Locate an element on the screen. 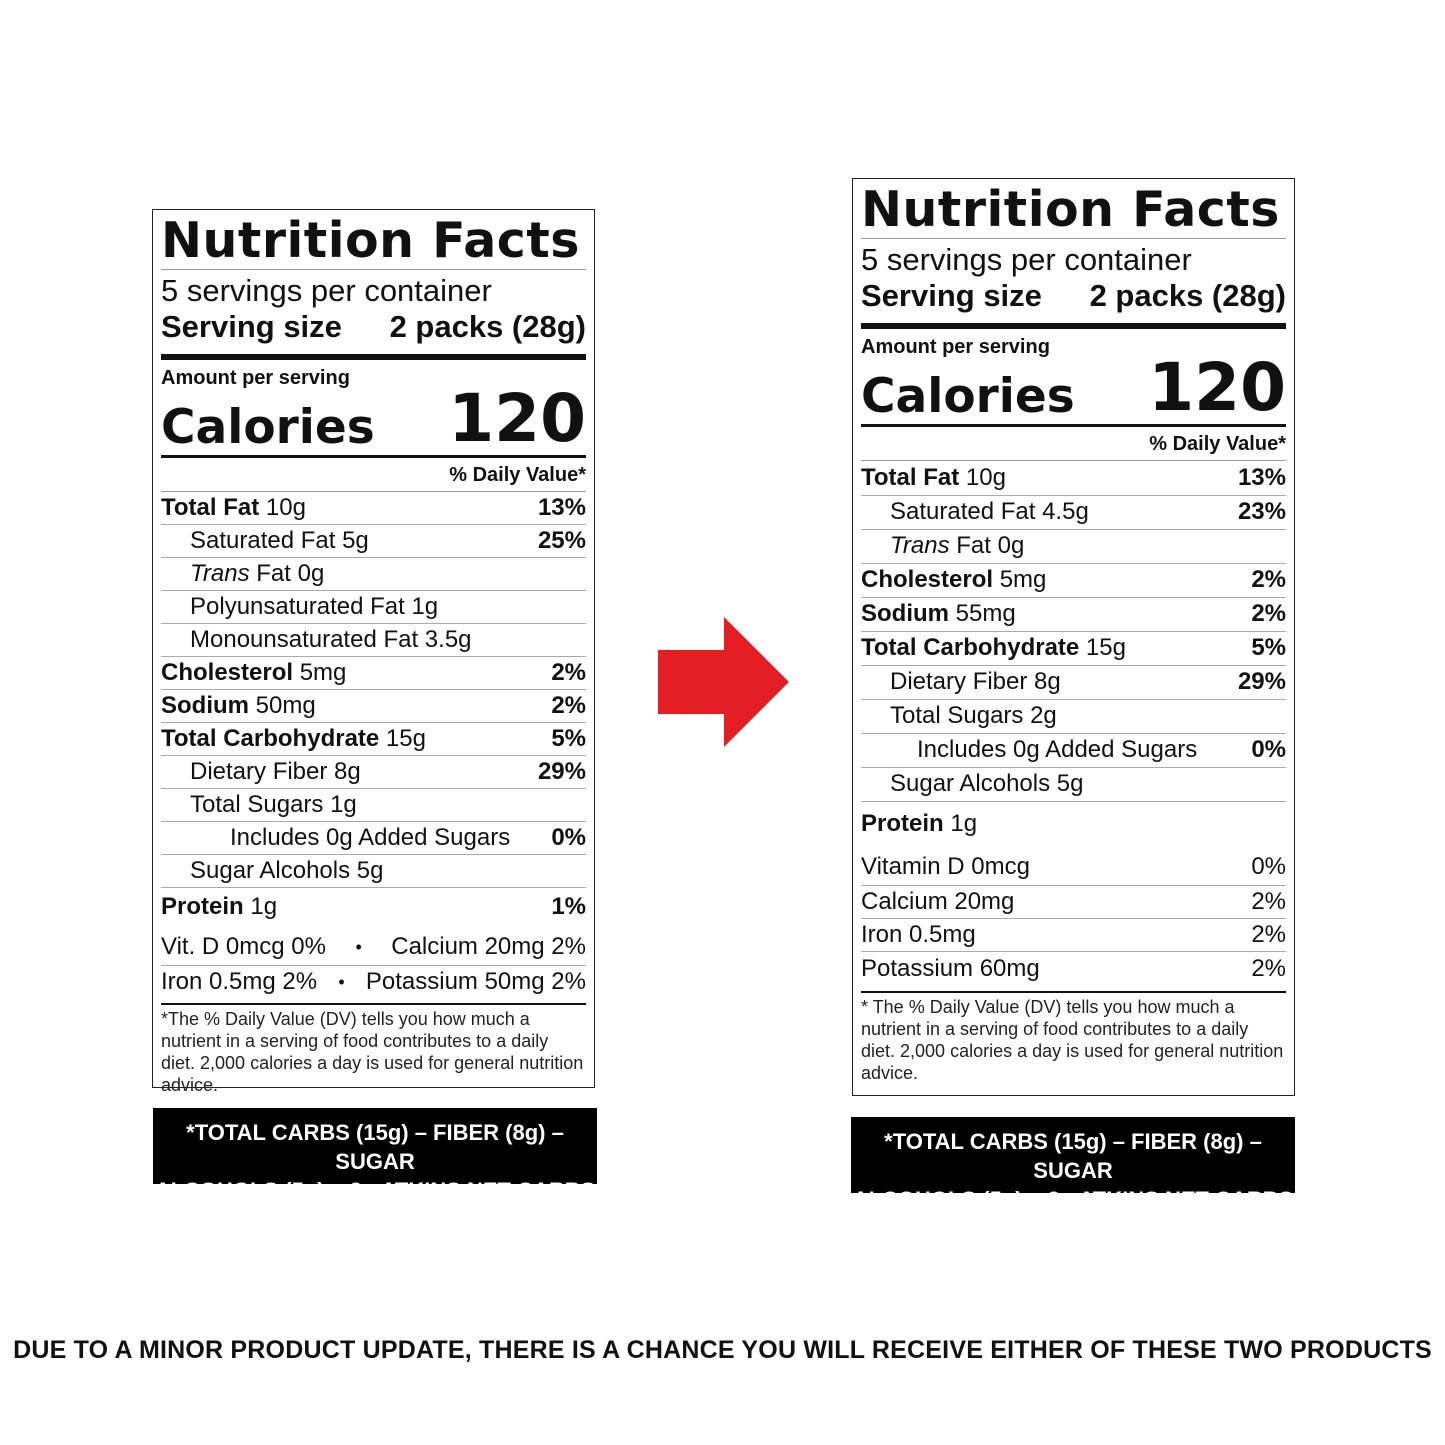  nutrient-row: Total Sugars 2g is located at coordinates (1073, 717).